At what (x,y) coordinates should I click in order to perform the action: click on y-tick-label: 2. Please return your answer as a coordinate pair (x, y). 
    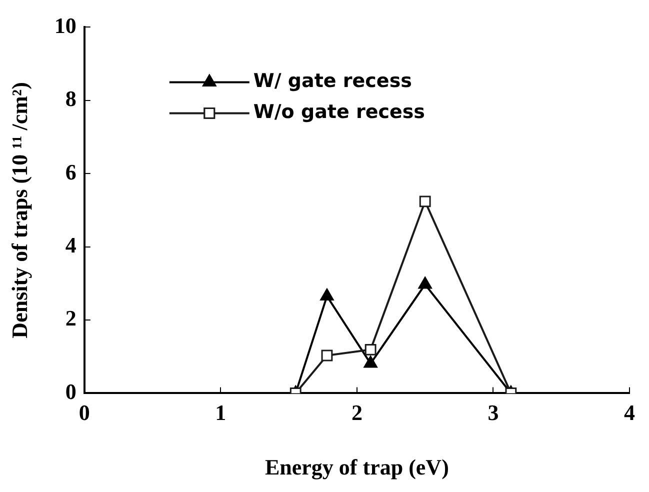
    Looking at the image, I should click on (70, 318).